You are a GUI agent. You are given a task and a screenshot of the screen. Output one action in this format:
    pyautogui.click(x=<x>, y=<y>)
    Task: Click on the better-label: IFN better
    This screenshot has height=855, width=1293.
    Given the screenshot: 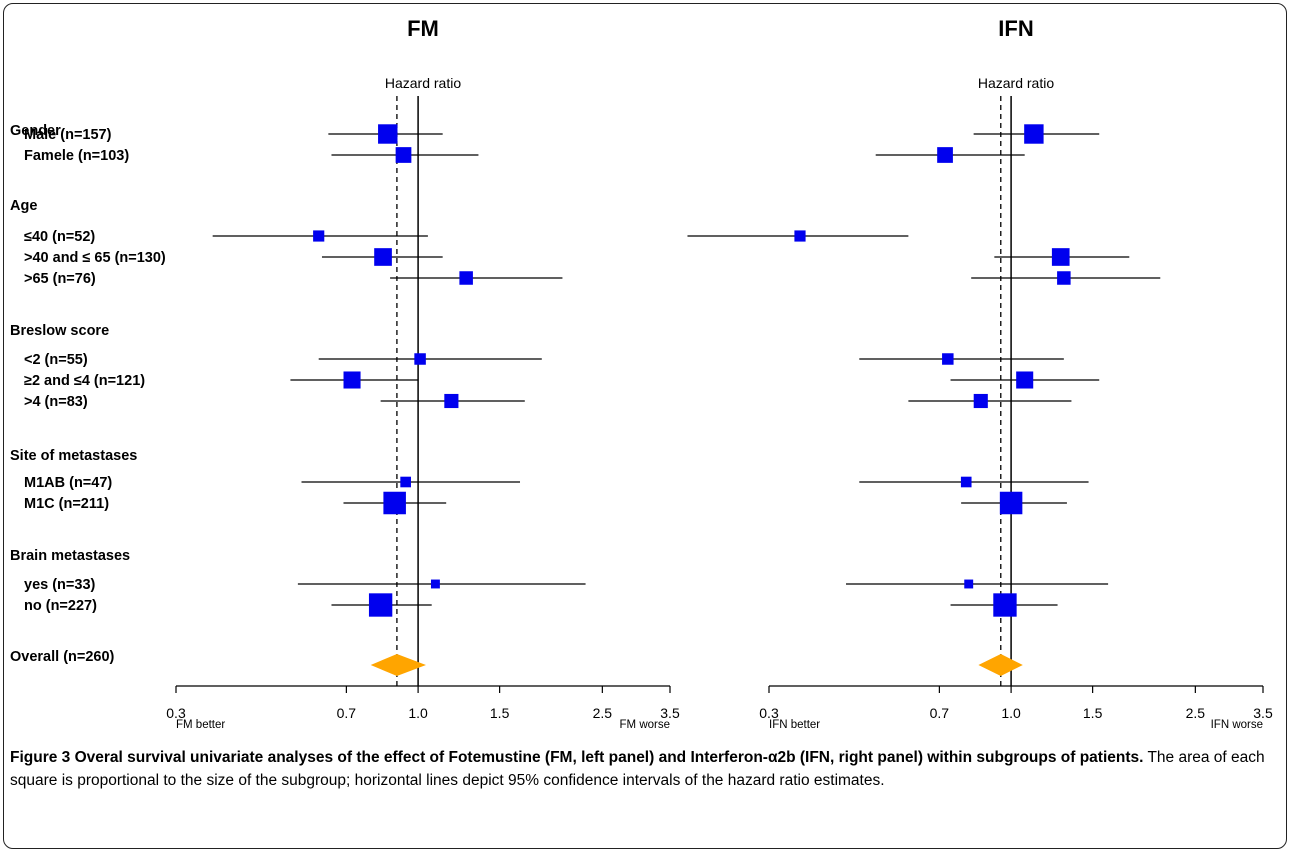 What is the action you would take?
    pyautogui.click(x=794, y=725)
    